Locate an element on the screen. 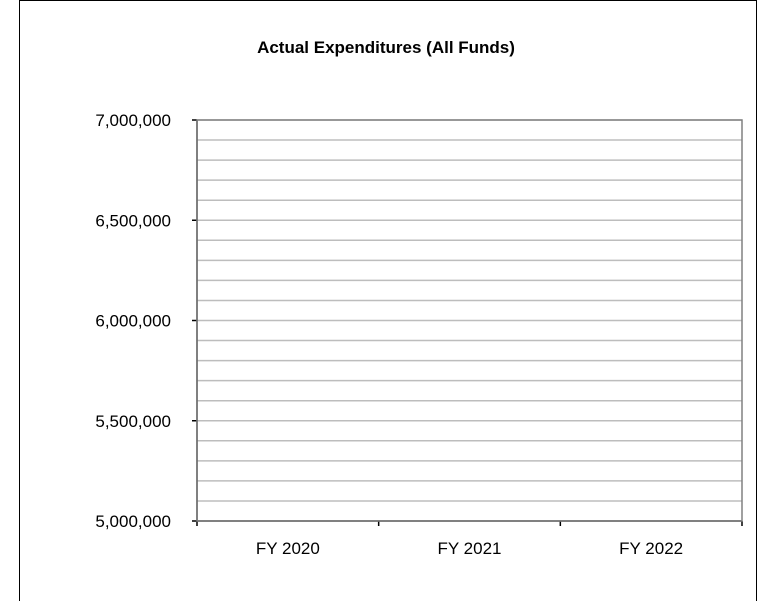  x-tick-label: FY 2021 is located at coordinates (470, 548).